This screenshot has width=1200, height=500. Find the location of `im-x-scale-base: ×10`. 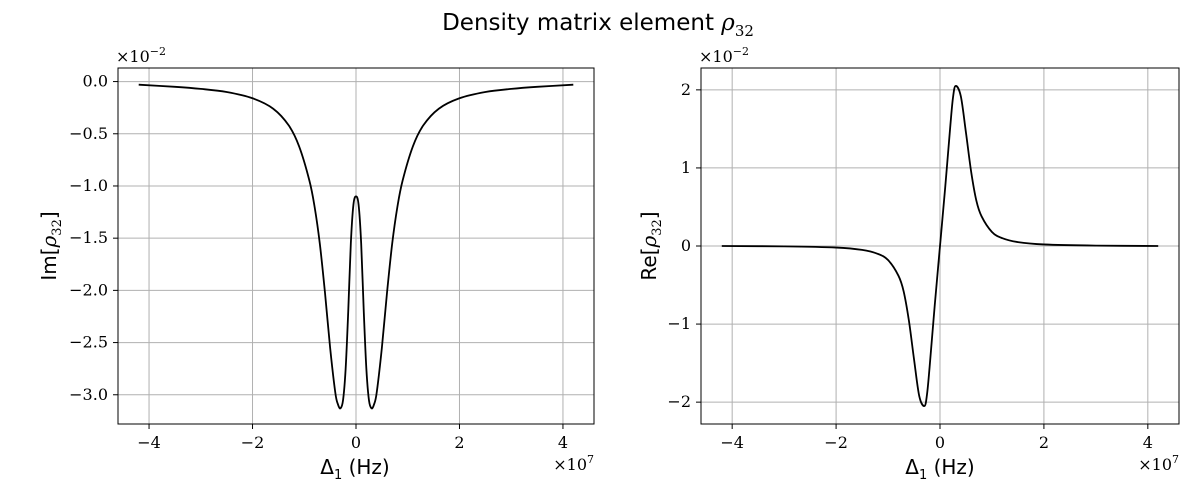

im-x-scale-base: ×10 is located at coordinates (570, 464).